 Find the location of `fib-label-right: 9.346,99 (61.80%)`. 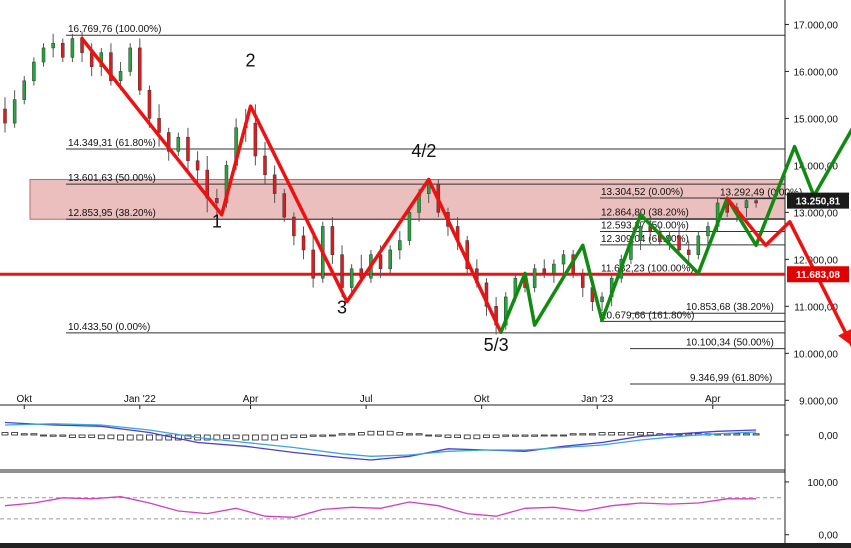

fib-label-right: 9.346,99 (61.80%) is located at coordinates (731, 378).